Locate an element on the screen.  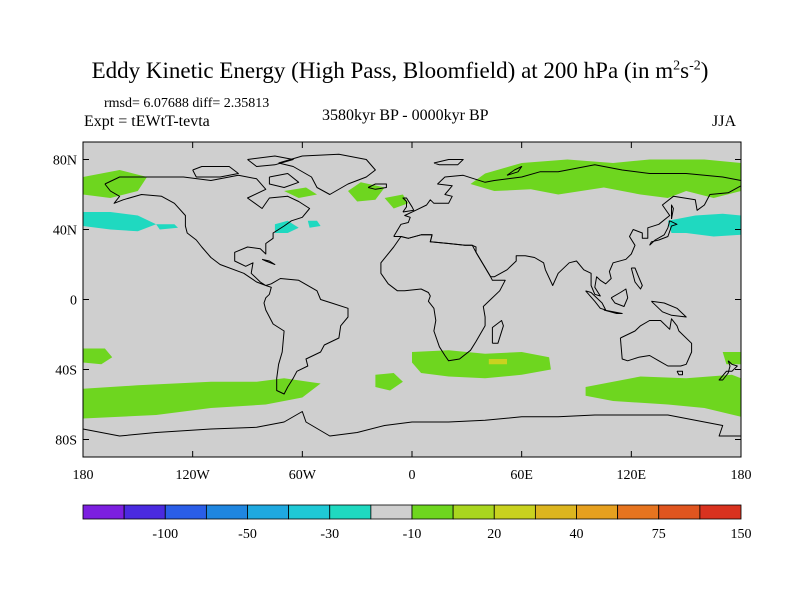
lat-tick-label: 80S is located at coordinates (66, 441).